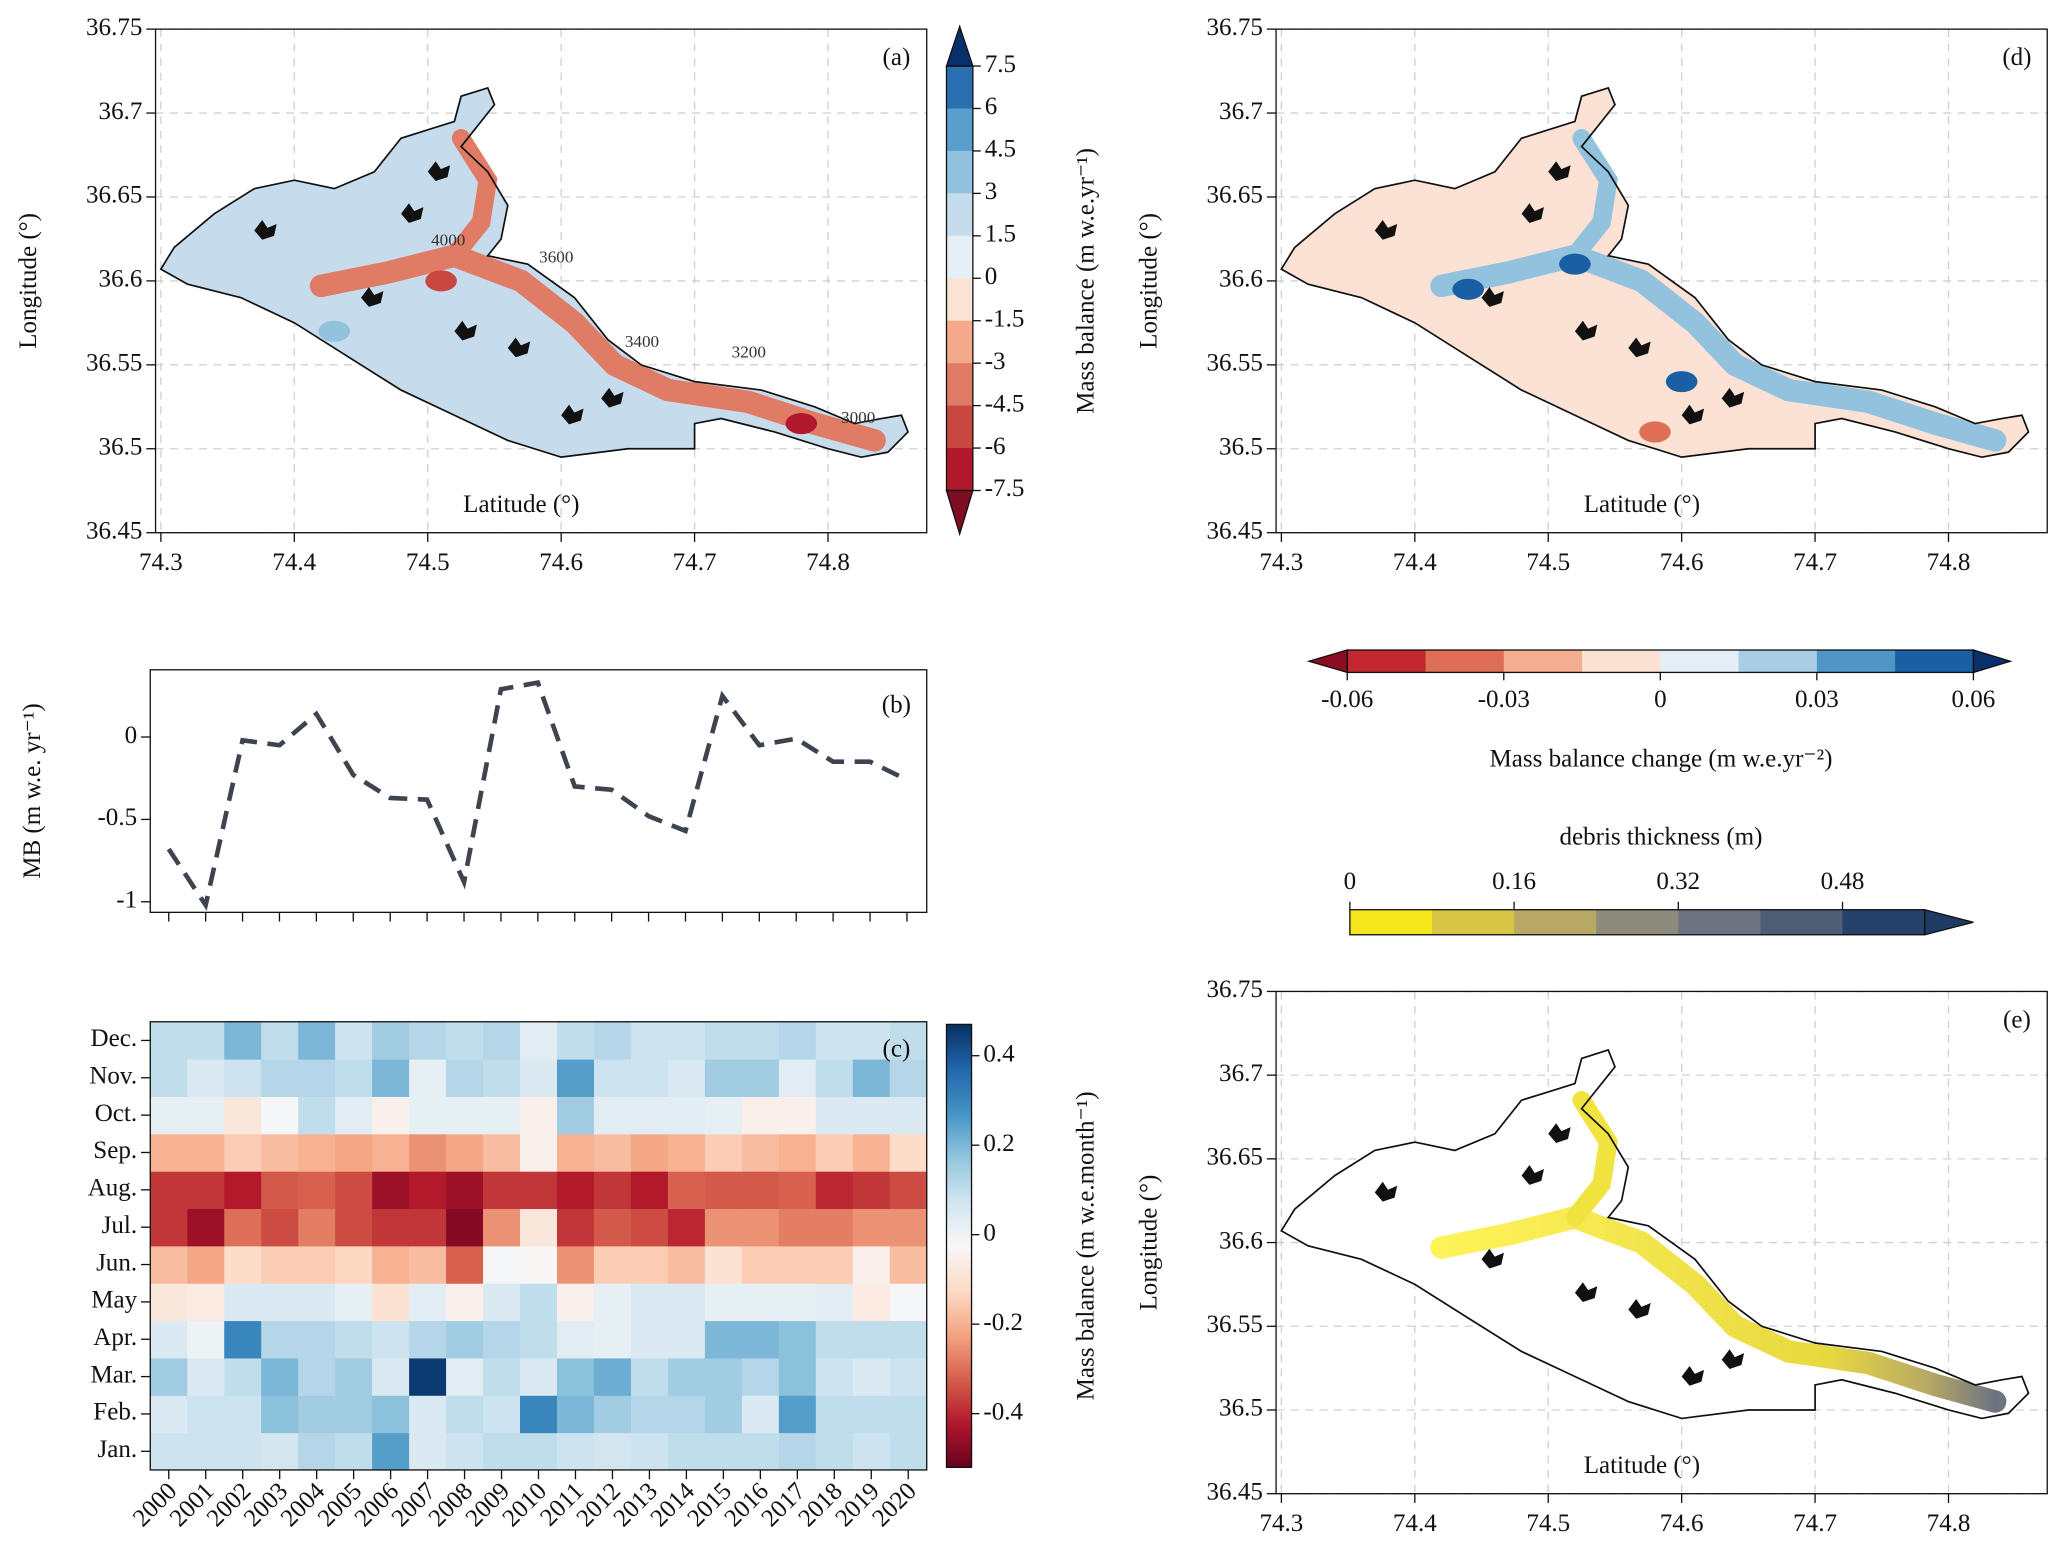 This screenshot has width=2067, height=1565. Describe the element at coordinates (642, 341) in the screenshot. I see `contour-label: 3400` at that location.